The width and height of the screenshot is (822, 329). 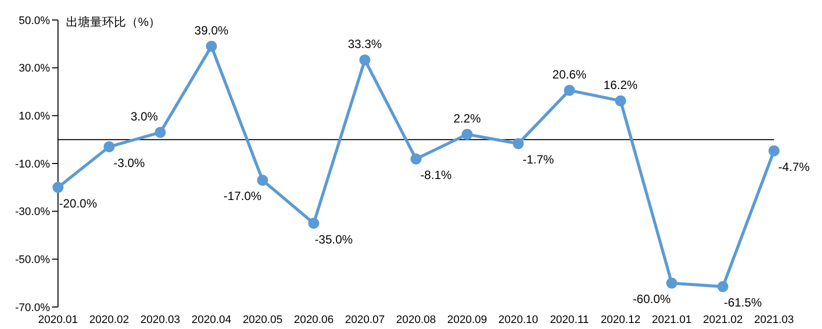 What do you see at coordinates (211, 30) in the screenshot?
I see `data-label: 39.0%` at bounding box center [211, 30].